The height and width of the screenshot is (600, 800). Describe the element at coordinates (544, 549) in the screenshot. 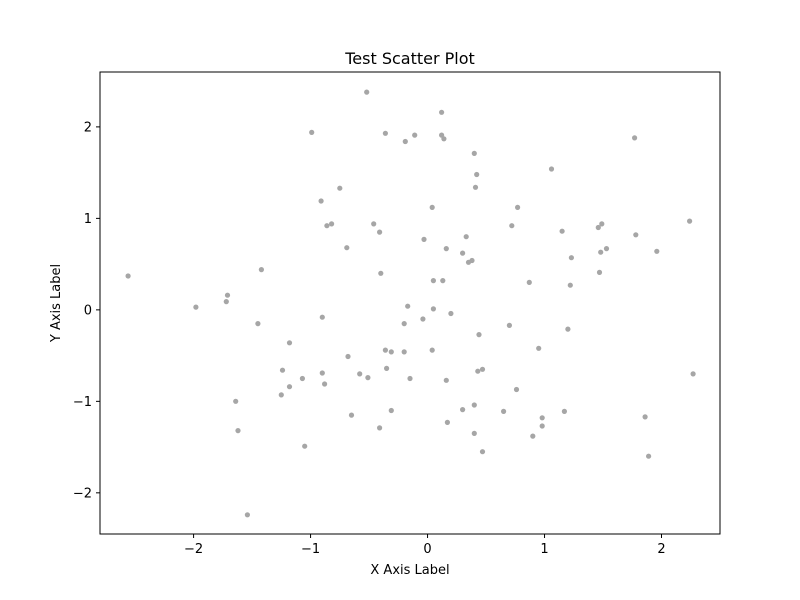

I see `x-tick-label: 1` at that location.